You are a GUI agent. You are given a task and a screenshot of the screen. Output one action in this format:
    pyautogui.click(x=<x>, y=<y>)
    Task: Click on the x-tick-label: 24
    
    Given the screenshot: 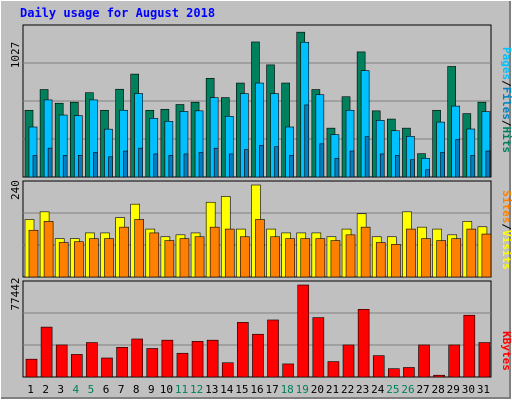 What is the action you would take?
    pyautogui.click(x=378, y=389)
    